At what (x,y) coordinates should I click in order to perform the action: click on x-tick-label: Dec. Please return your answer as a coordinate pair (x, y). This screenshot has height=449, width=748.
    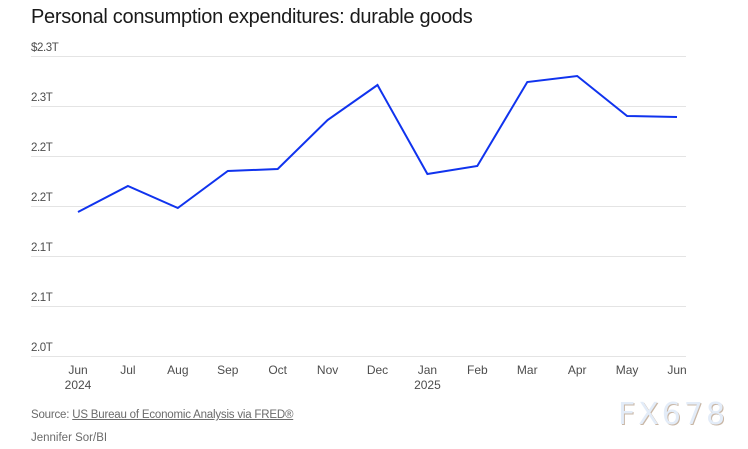
    Looking at the image, I should click on (377, 370).